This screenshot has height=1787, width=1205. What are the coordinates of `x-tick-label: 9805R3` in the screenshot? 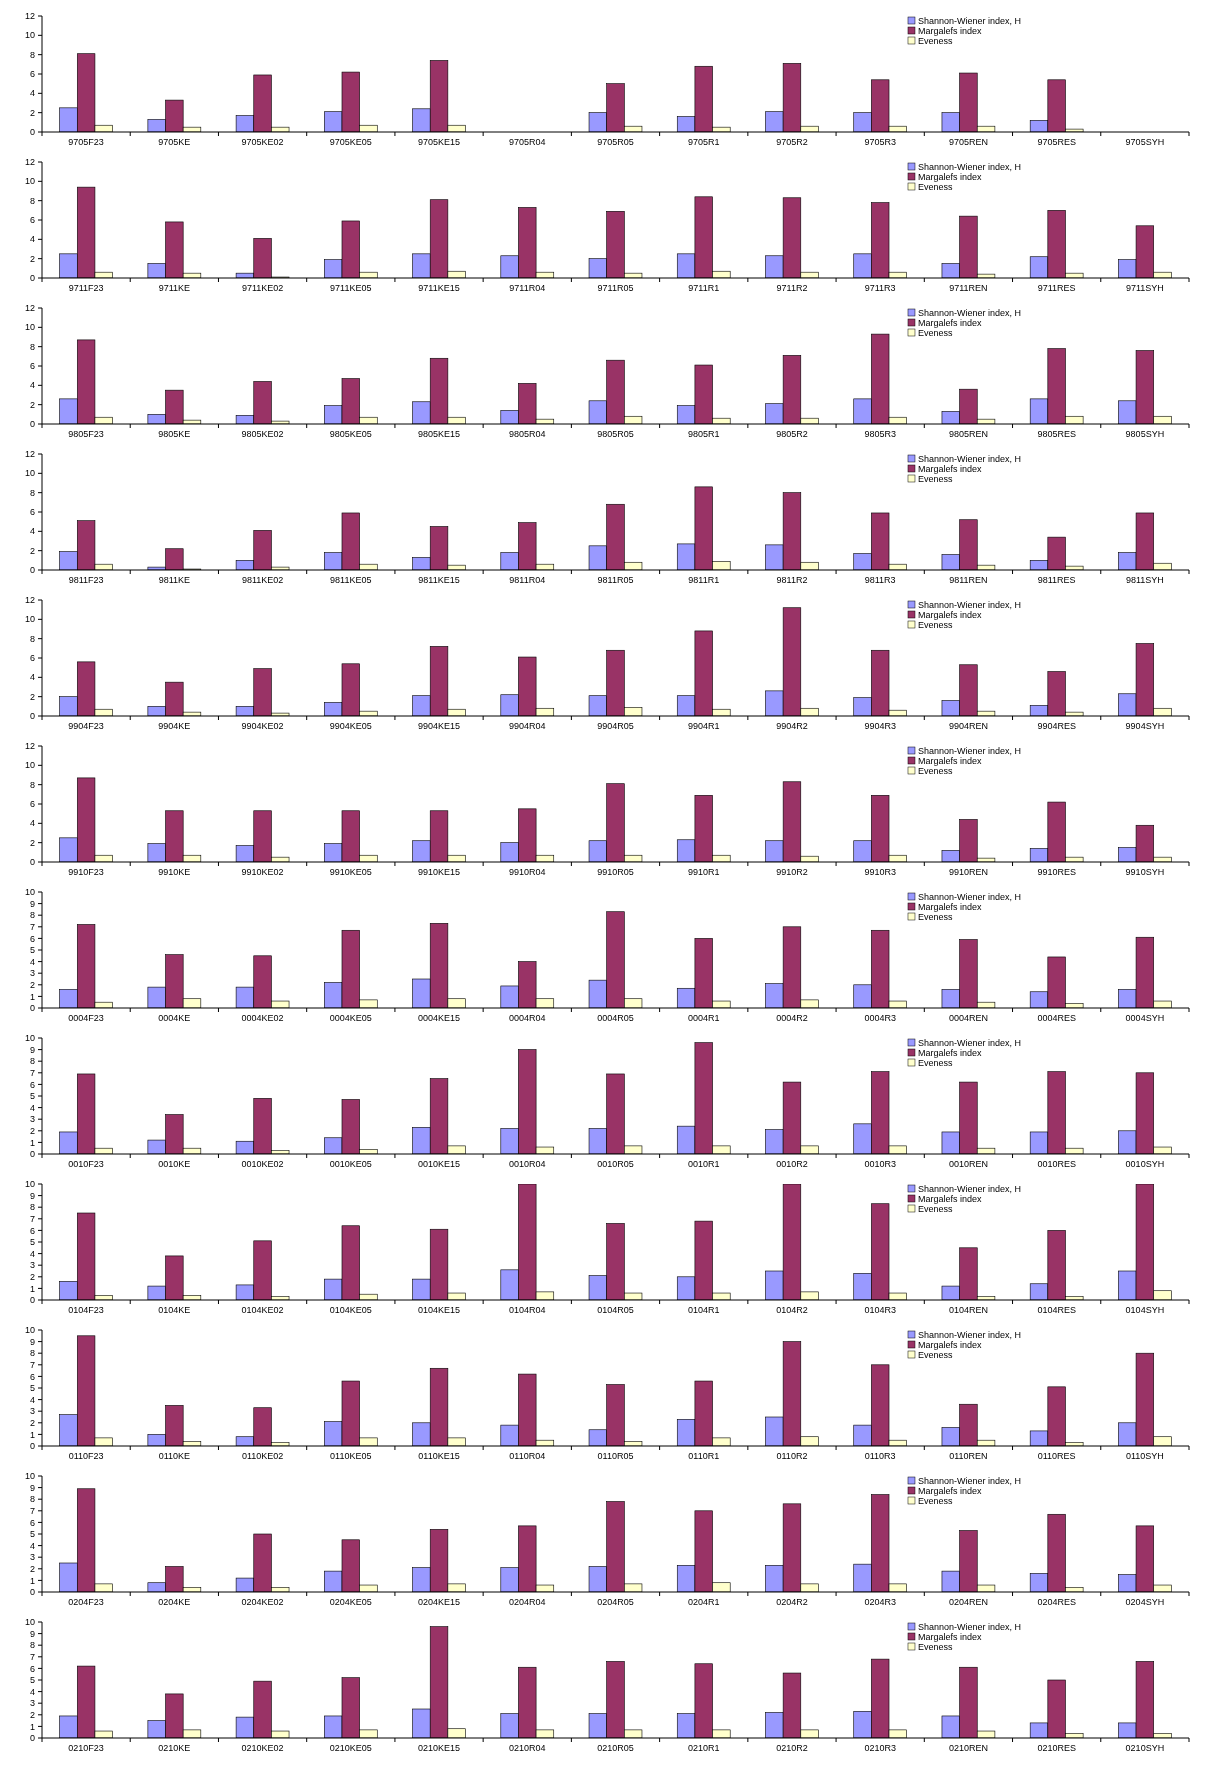 It's located at (880, 434).